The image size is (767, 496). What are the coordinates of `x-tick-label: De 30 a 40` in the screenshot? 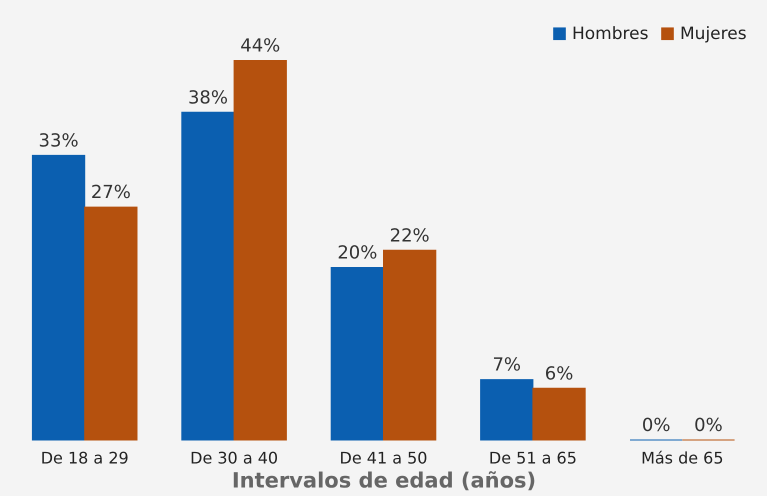 It's located at (234, 458).